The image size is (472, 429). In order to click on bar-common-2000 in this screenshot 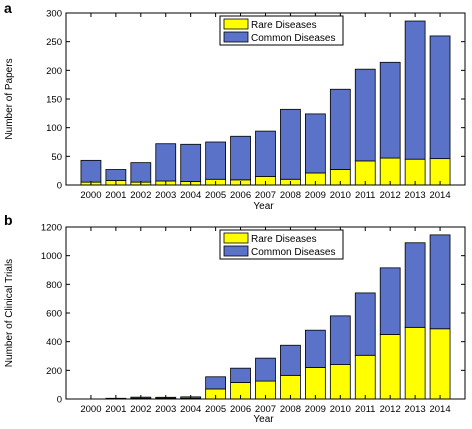, I will do `click(91, 171)`.